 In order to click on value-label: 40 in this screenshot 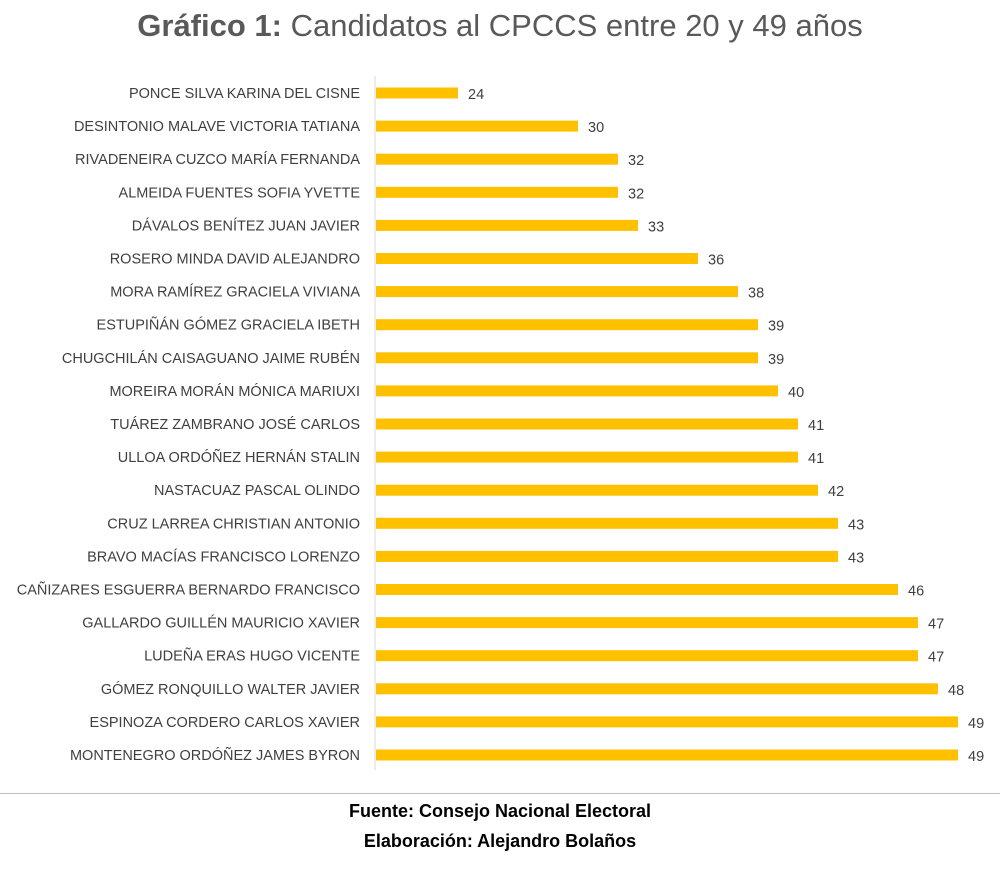, I will do `click(796, 393)`.